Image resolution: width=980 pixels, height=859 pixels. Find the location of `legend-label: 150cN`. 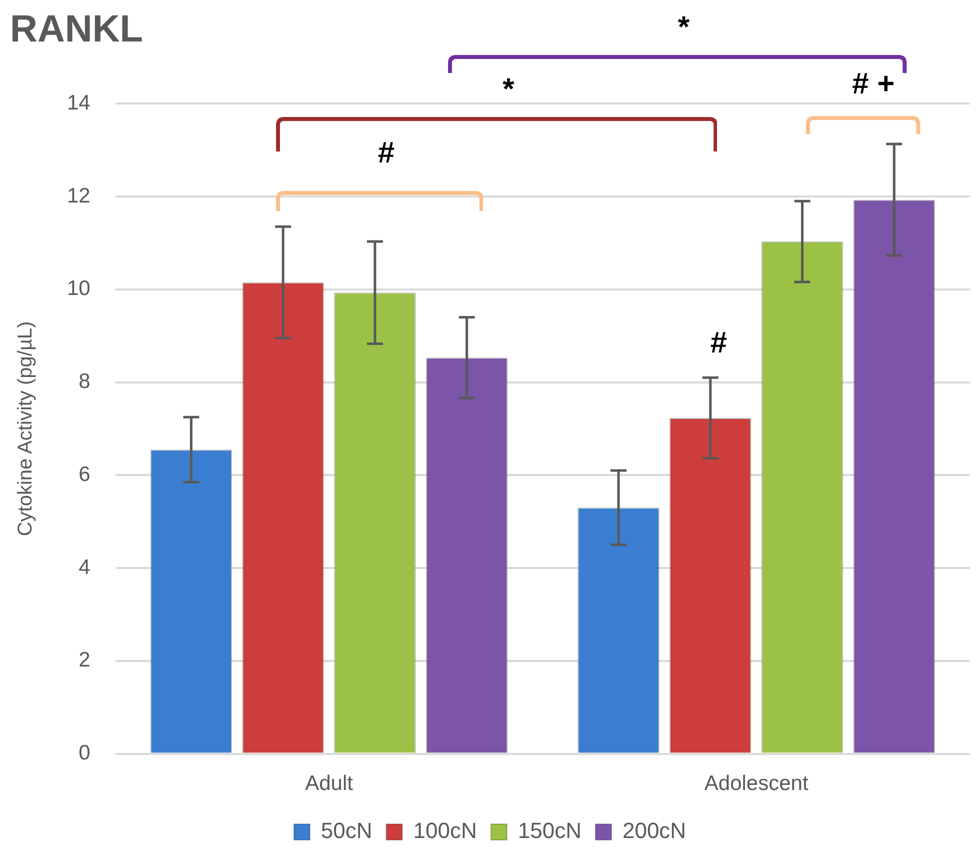

legend-label: 150cN is located at coordinates (550, 831).